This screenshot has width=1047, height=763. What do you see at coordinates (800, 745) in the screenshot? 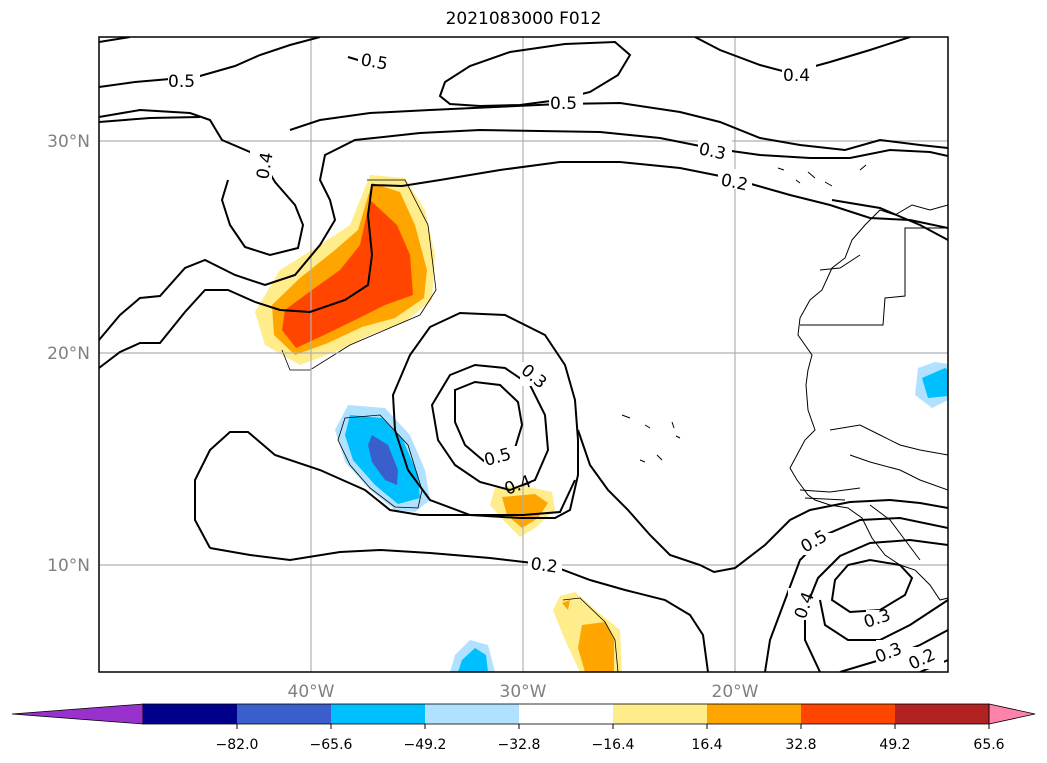
I see `colorbar-tick-label: 32.8` at bounding box center [800, 745].